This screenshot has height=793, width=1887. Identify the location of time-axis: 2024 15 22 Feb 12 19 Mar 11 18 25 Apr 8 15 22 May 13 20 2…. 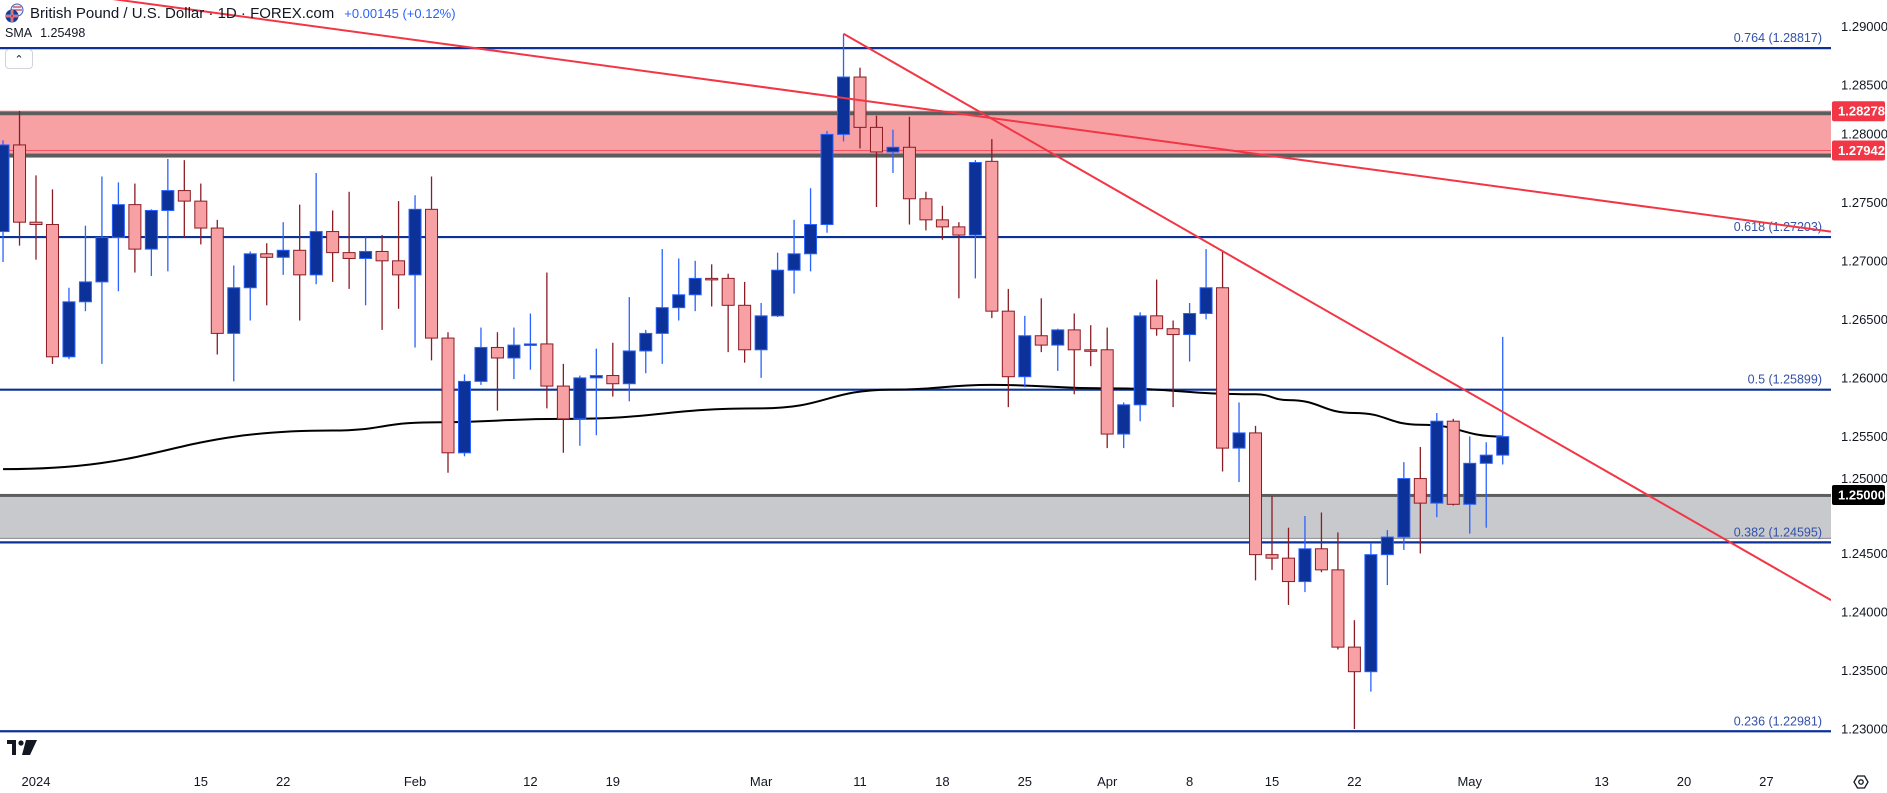
(898, 781).